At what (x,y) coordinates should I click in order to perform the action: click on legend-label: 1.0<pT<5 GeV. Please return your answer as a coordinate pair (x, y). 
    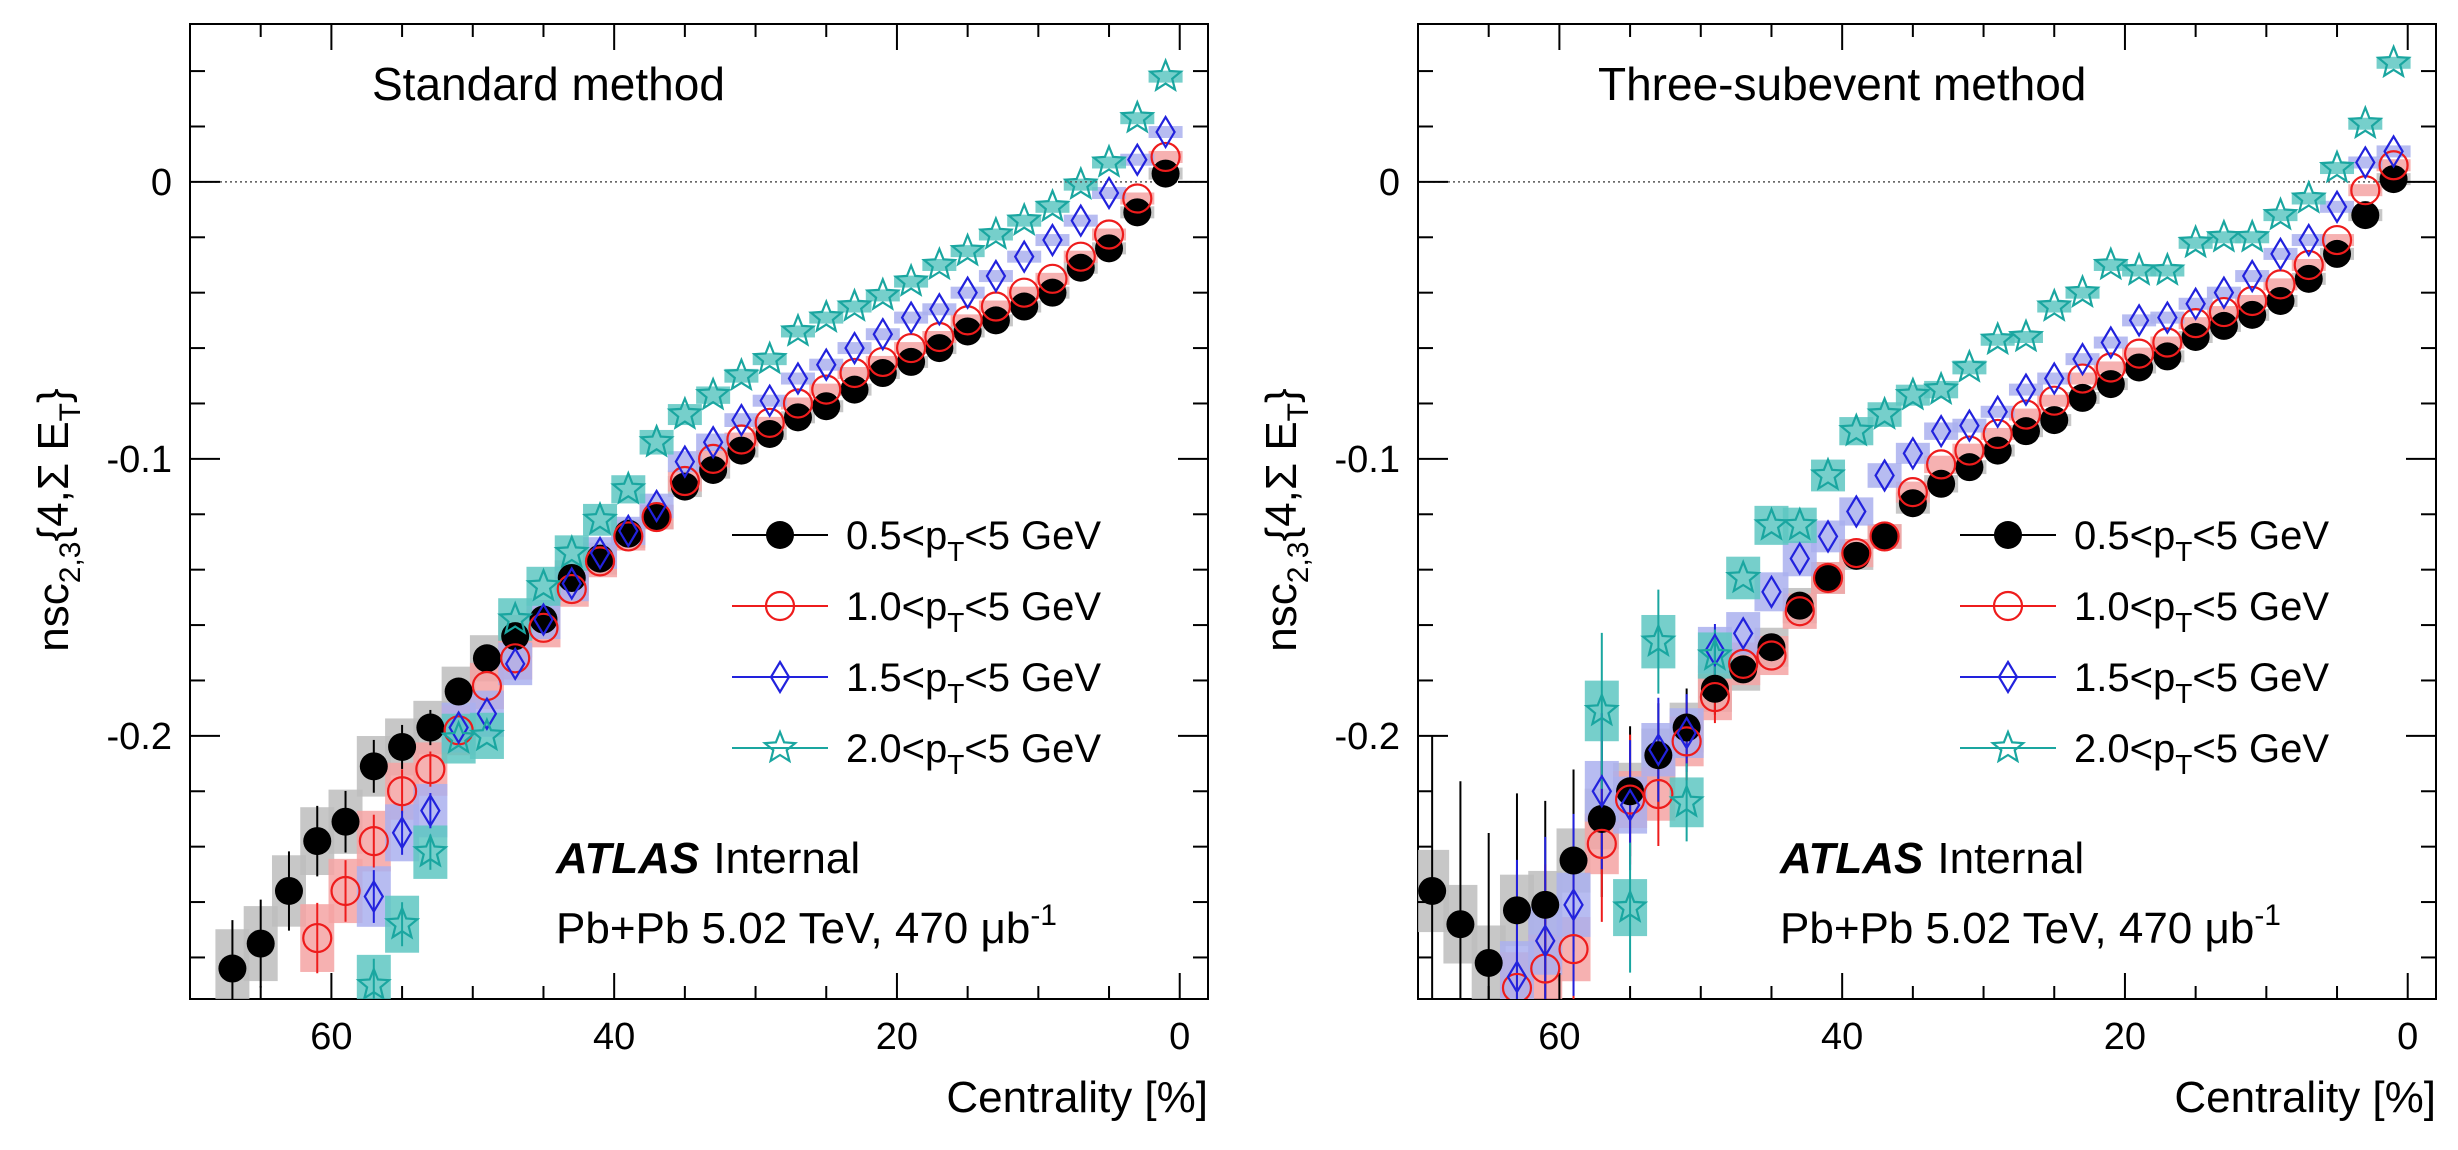
    Looking at the image, I should click on (2201, 611).